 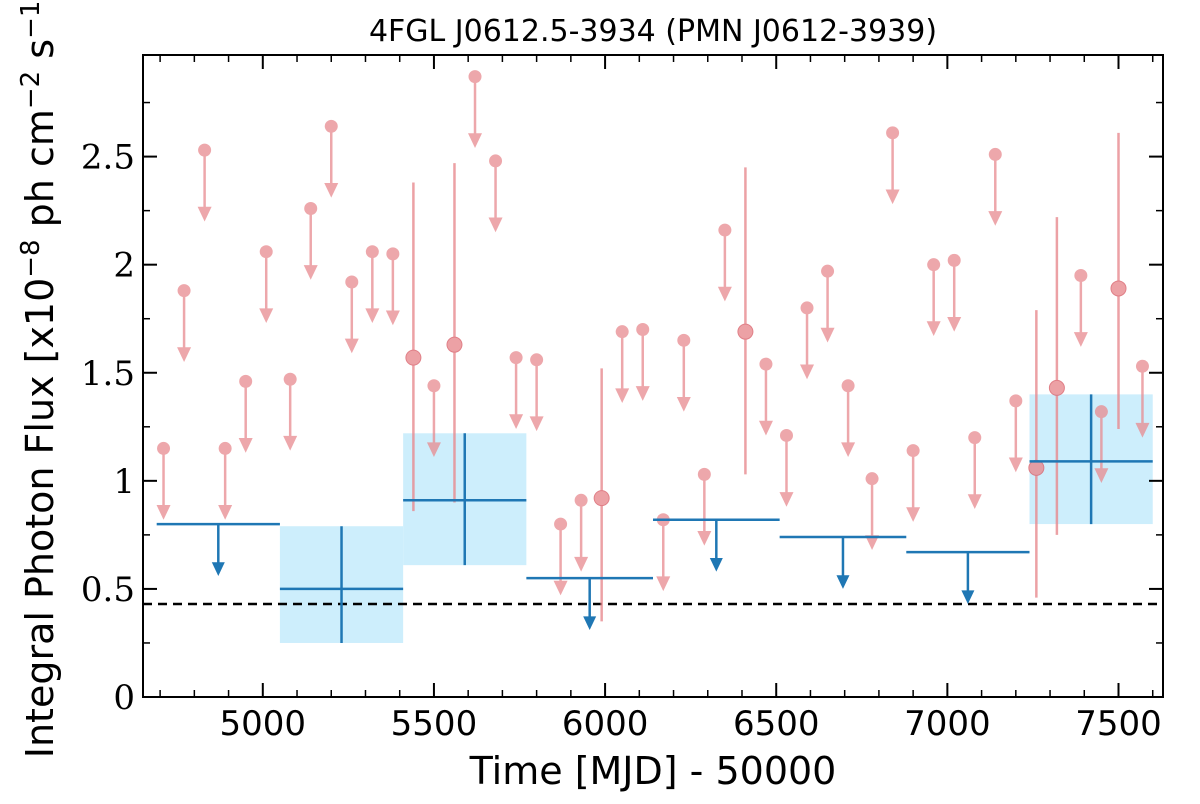 What do you see at coordinates (434, 724) in the screenshot?
I see `x-tick-label: 5500` at bounding box center [434, 724].